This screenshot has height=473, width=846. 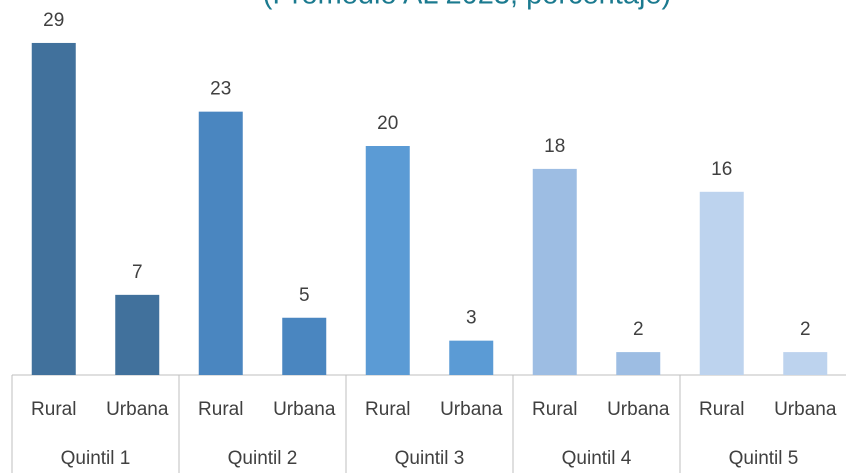 What do you see at coordinates (721, 169) in the screenshot?
I see `value-label: 16` at bounding box center [721, 169].